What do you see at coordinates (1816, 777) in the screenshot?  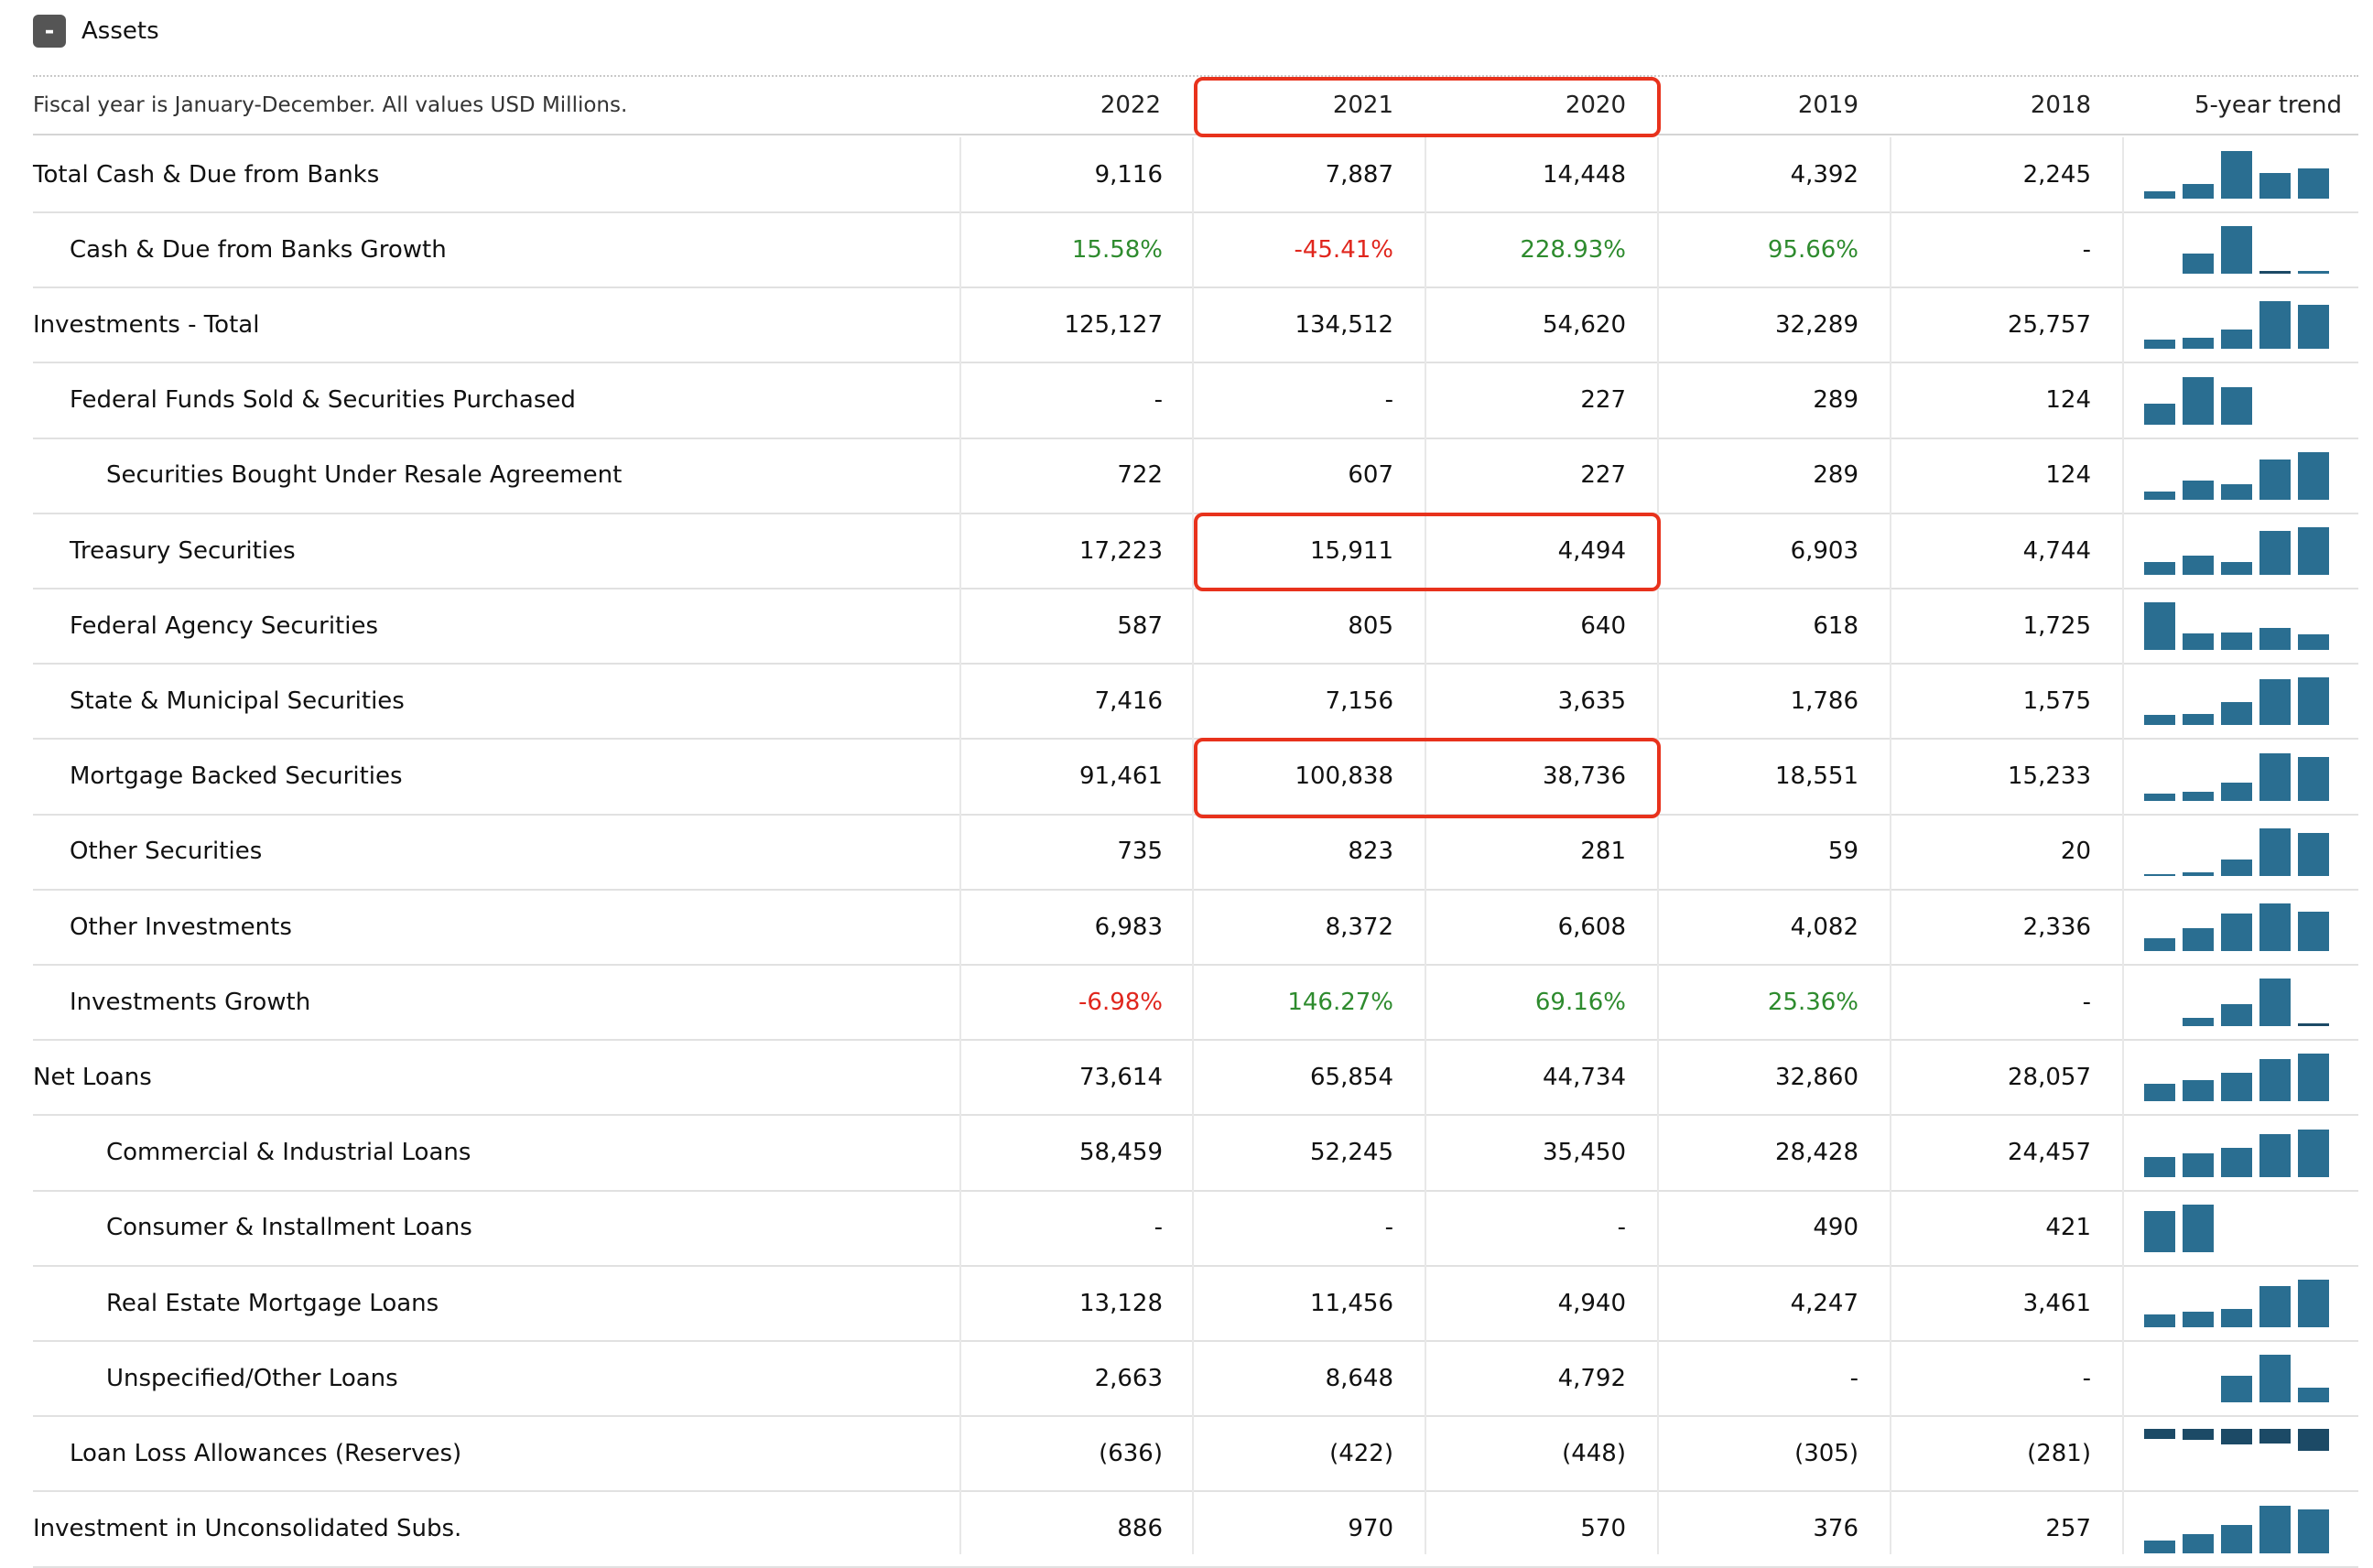 I see `value-cell-2019: 18,551` at bounding box center [1816, 777].